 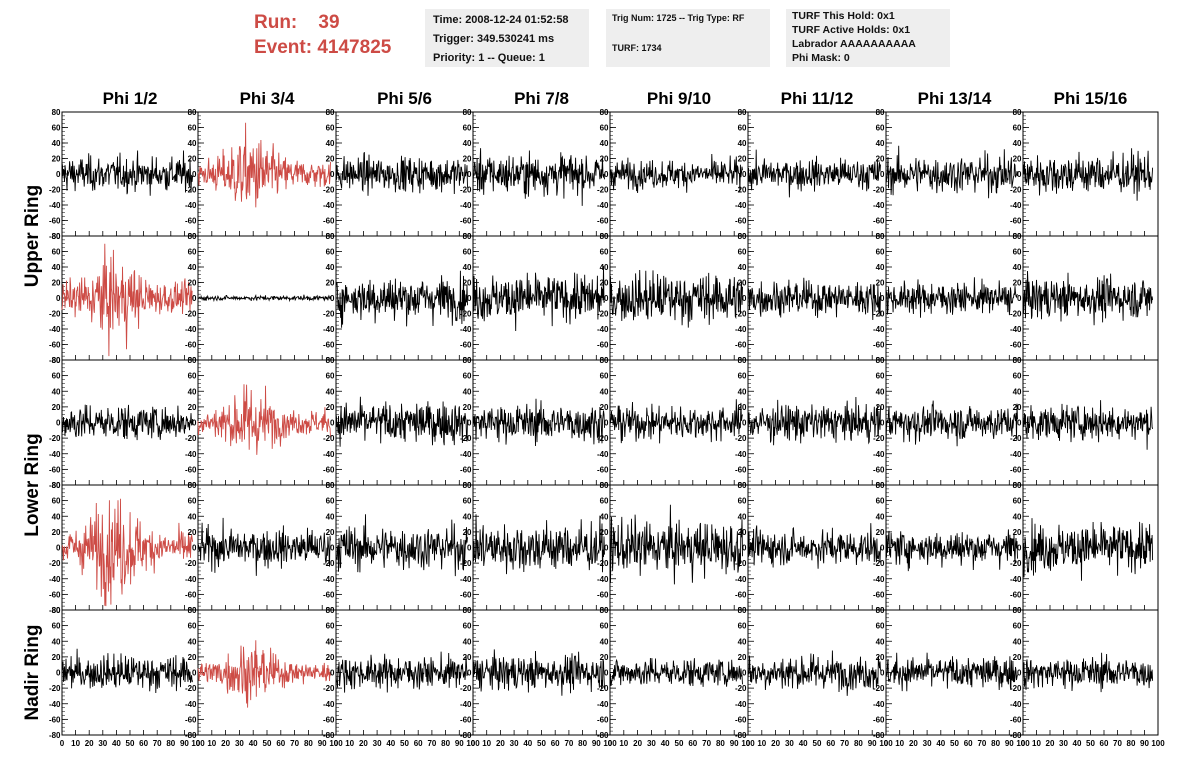 What do you see at coordinates (501, 20) in the screenshot?
I see `time-text: Time: 2008-12-24 01:52:58` at bounding box center [501, 20].